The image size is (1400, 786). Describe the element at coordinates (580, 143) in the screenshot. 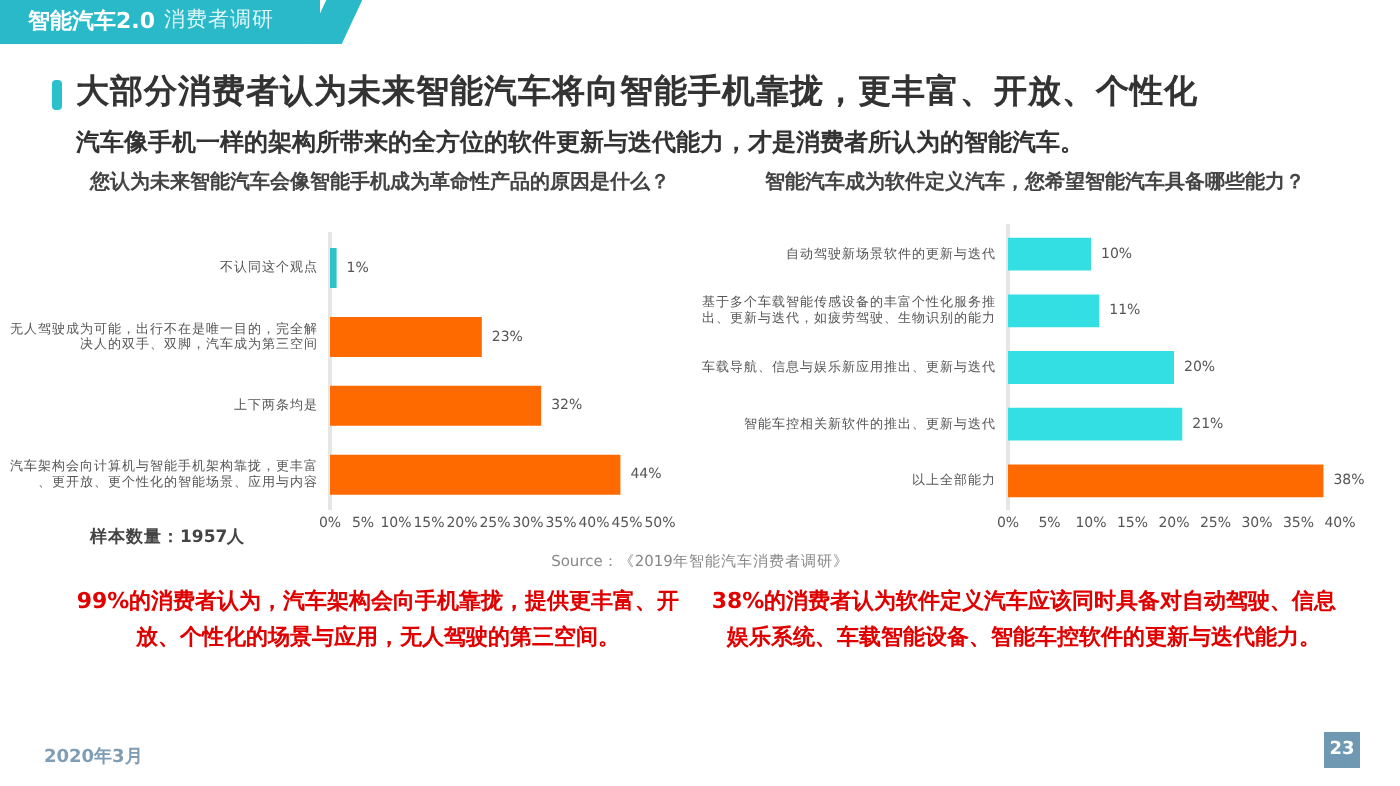

I see `text: 汽车像手机一样的架构所带来的全方位的软件更新与迭代能力，才是消费者所认为的智能汽车。` at that location.